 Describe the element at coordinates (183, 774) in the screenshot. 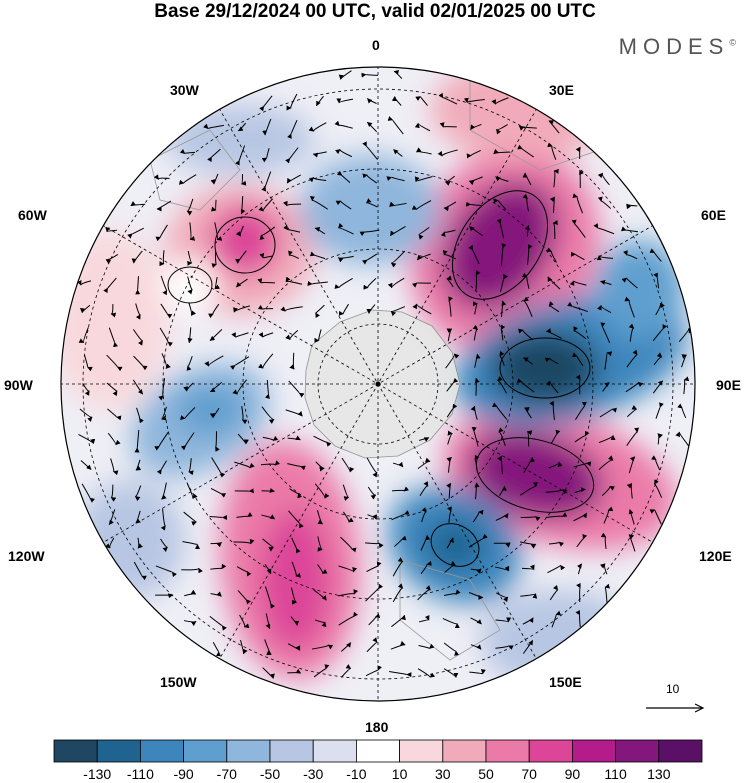

I see `colorbar-tick-label: -90` at that location.